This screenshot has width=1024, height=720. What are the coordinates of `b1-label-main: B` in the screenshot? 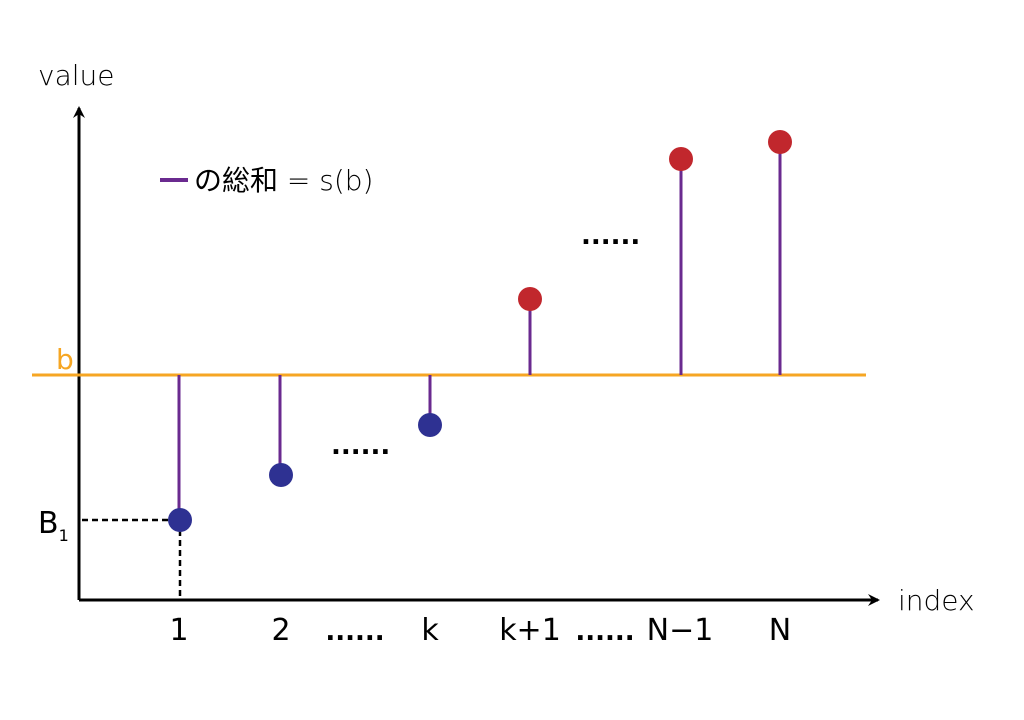 It's located at (48, 523).